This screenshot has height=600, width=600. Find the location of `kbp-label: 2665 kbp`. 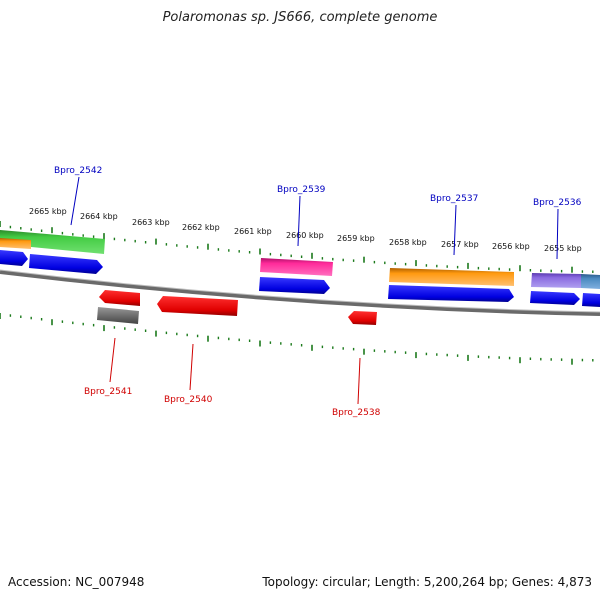

kbp-label: 2665 kbp is located at coordinates (48, 211).